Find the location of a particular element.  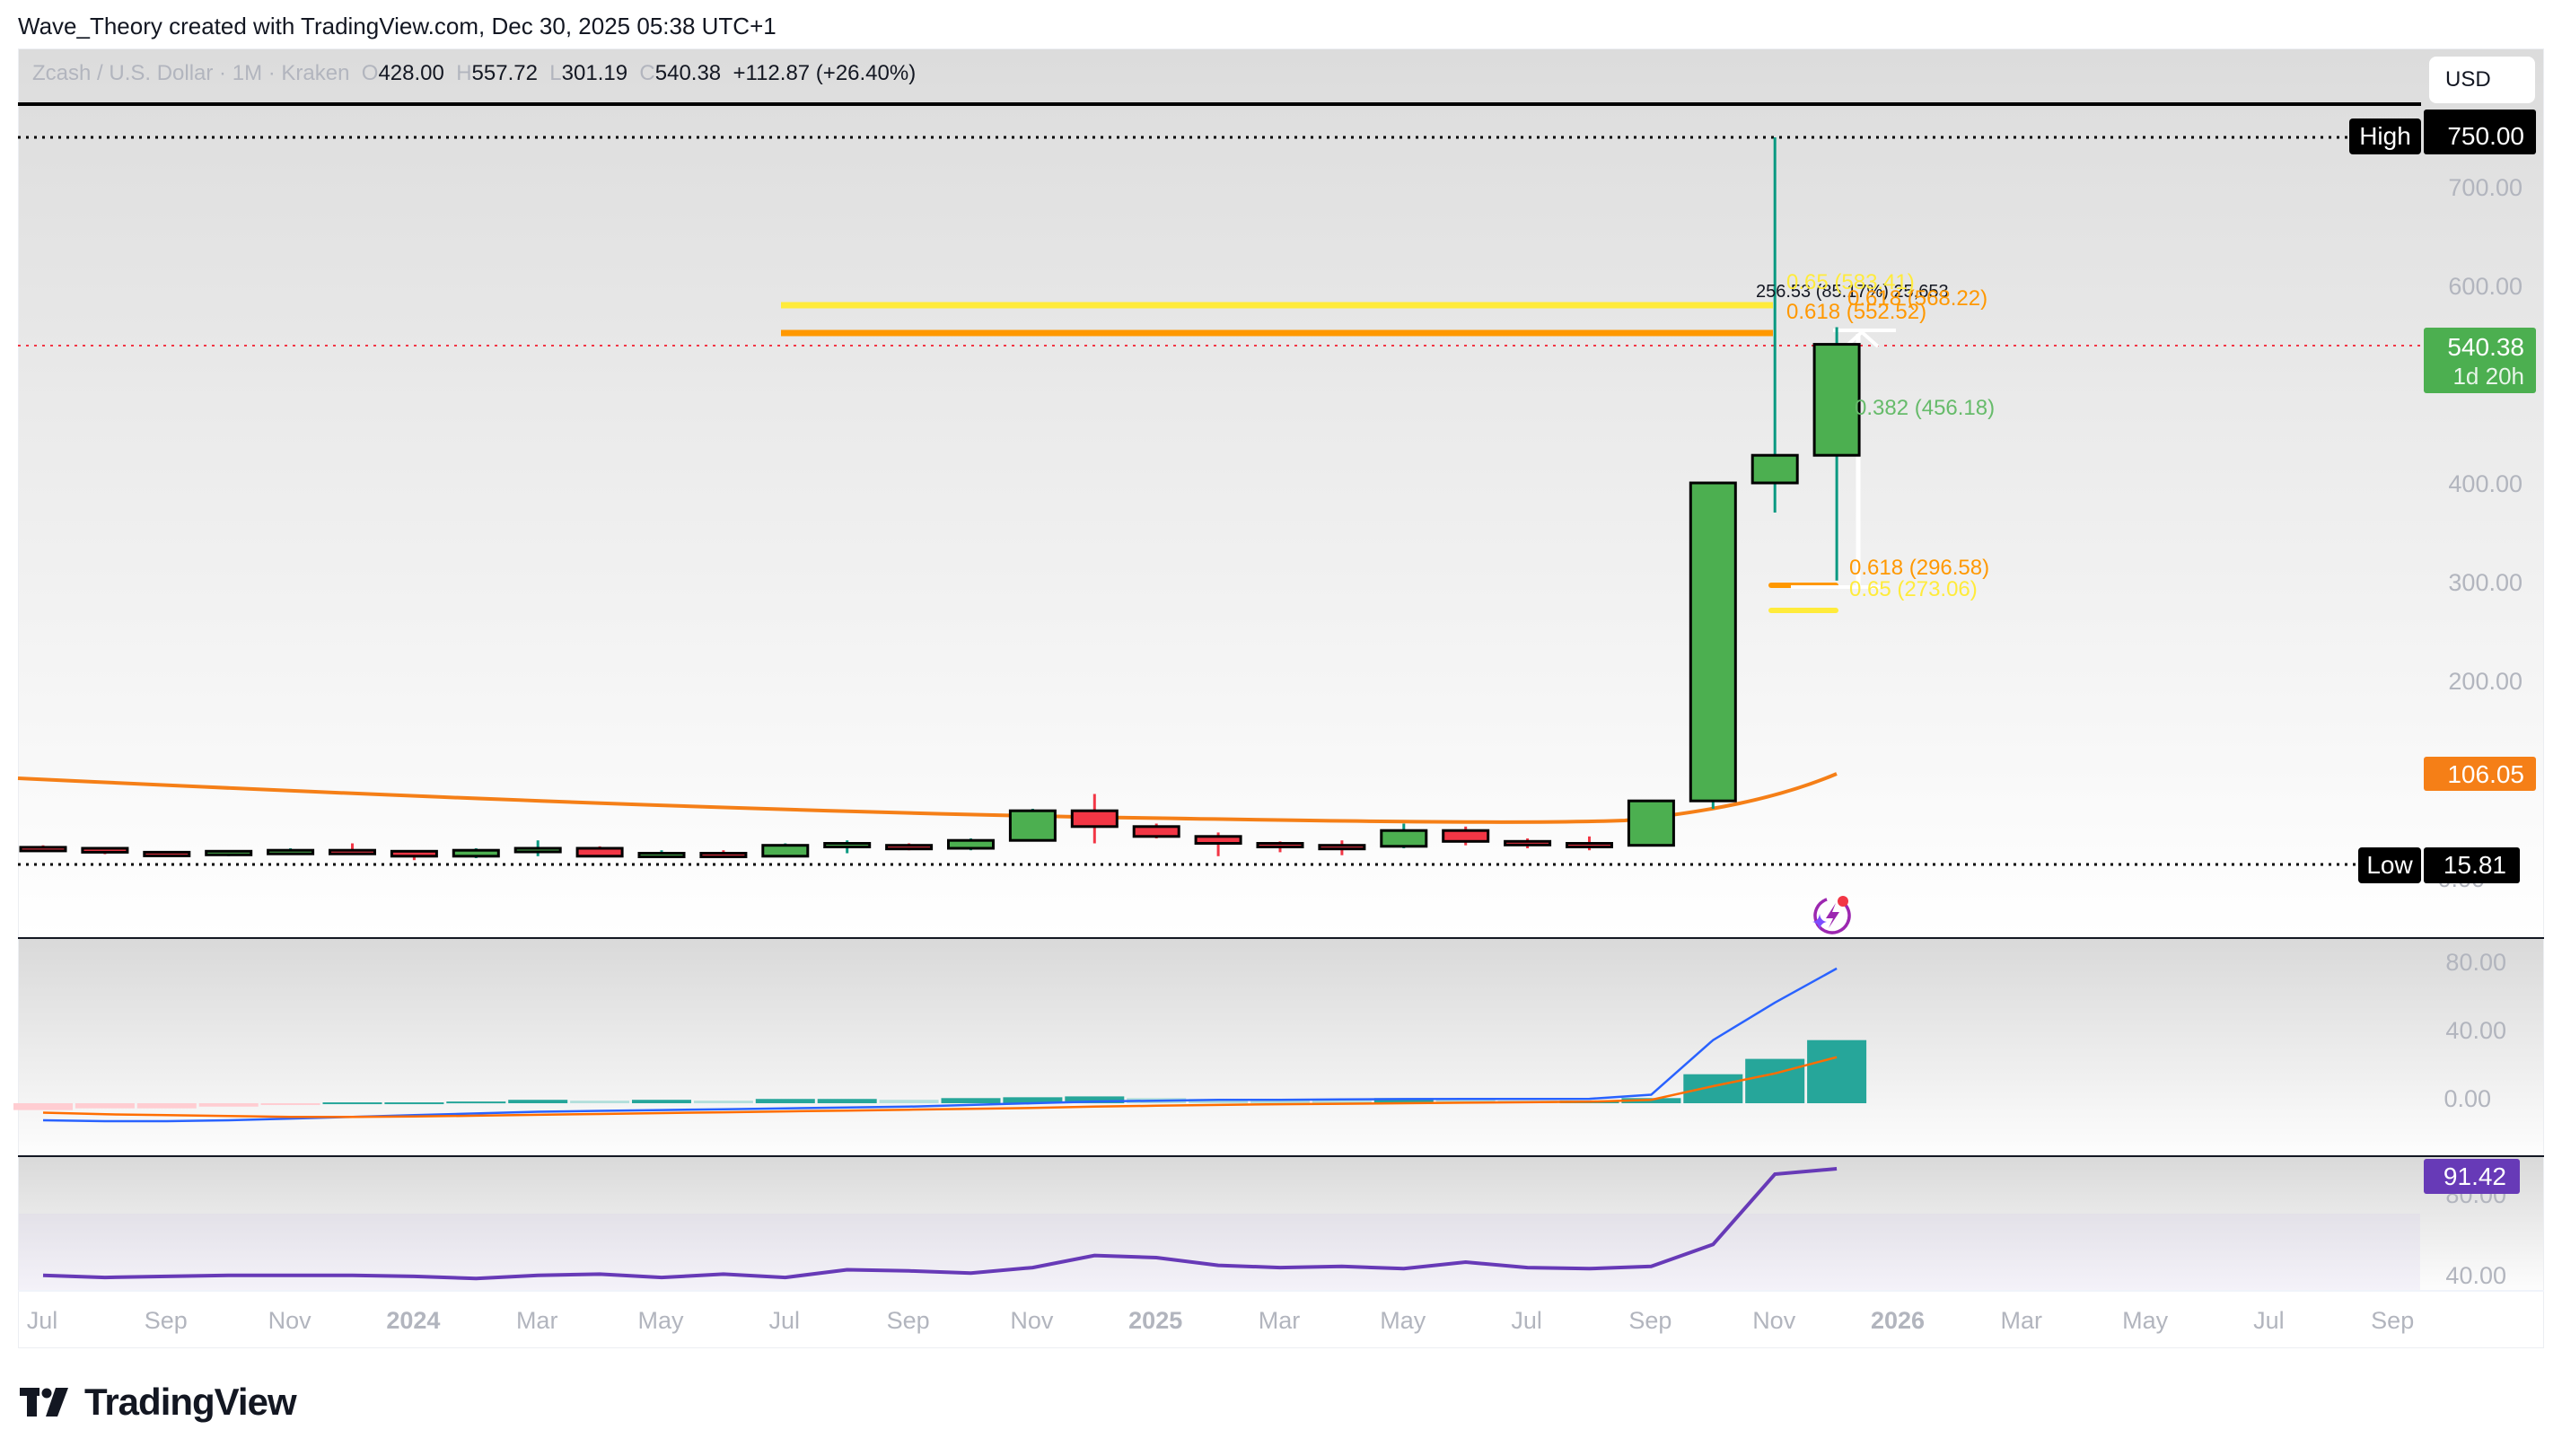

rsi-band is located at coordinates (1219, 1252).